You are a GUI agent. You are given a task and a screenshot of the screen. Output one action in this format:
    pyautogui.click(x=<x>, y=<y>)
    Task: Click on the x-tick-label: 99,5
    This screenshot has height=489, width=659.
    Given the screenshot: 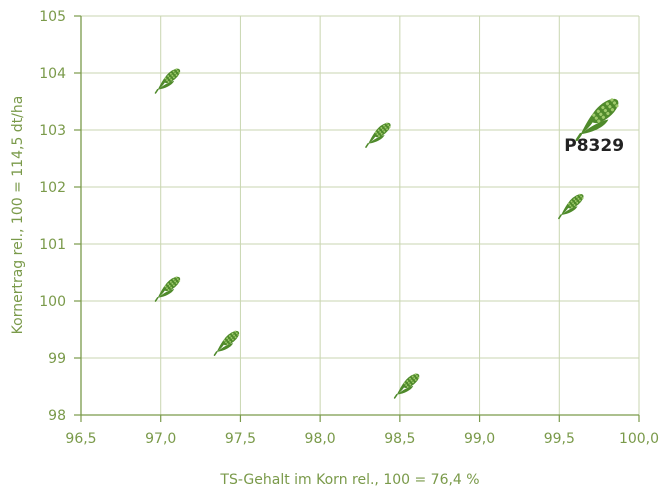 What is the action you would take?
    pyautogui.click(x=559, y=439)
    